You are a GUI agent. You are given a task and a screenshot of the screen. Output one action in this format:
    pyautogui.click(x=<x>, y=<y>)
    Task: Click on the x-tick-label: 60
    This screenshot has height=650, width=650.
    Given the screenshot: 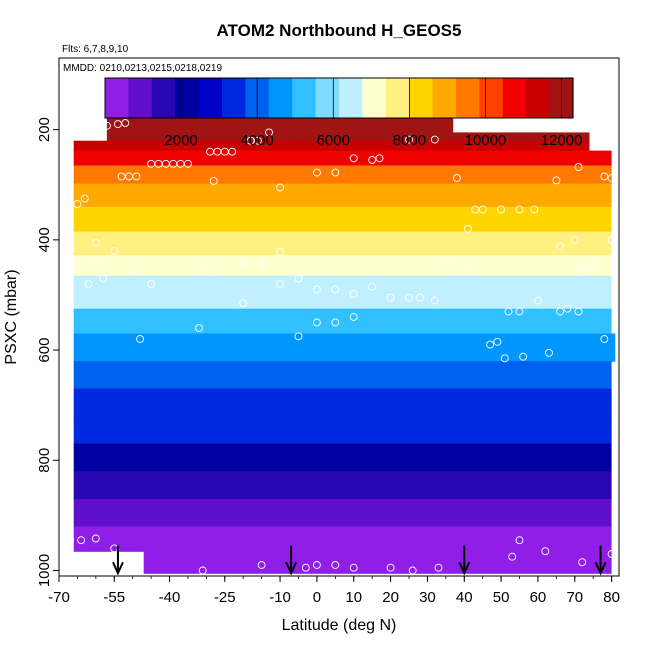 What is the action you would take?
    pyautogui.click(x=538, y=597)
    